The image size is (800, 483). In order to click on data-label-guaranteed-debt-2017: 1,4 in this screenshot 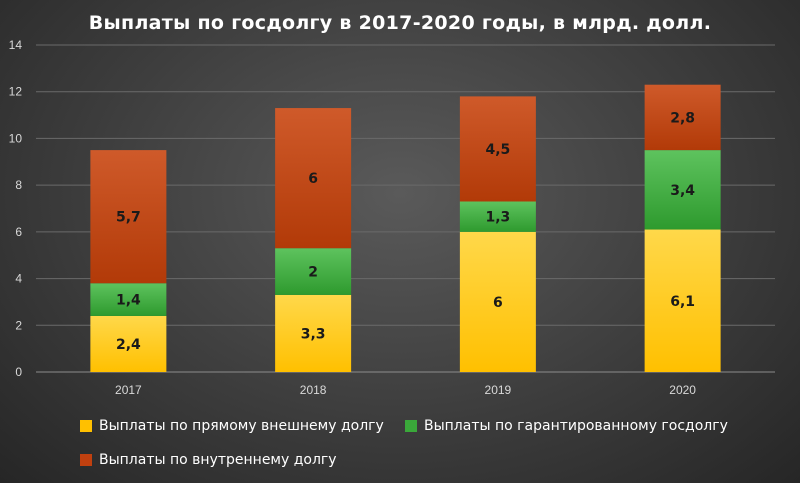, I will do `click(128, 301)`.